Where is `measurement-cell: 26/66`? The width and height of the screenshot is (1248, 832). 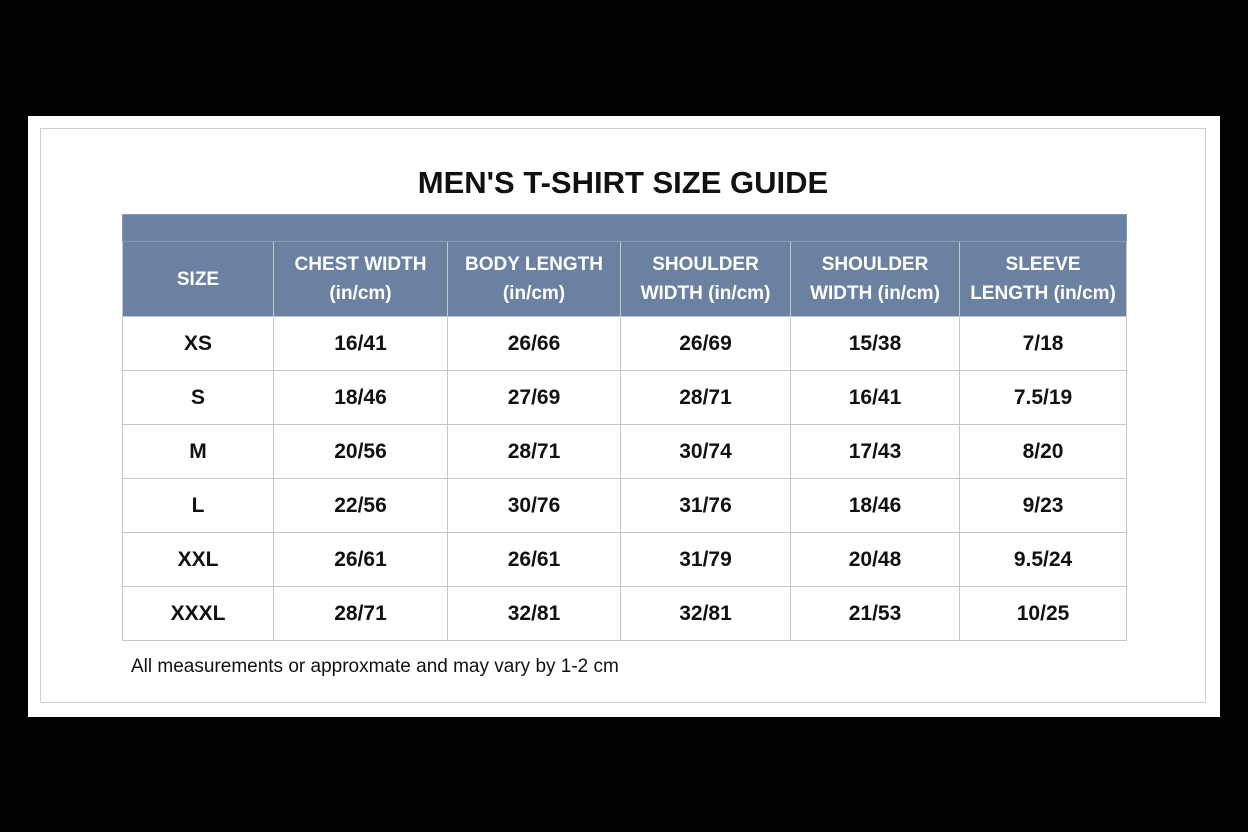 measurement-cell: 26/66 is located at coordinates (534, 343).